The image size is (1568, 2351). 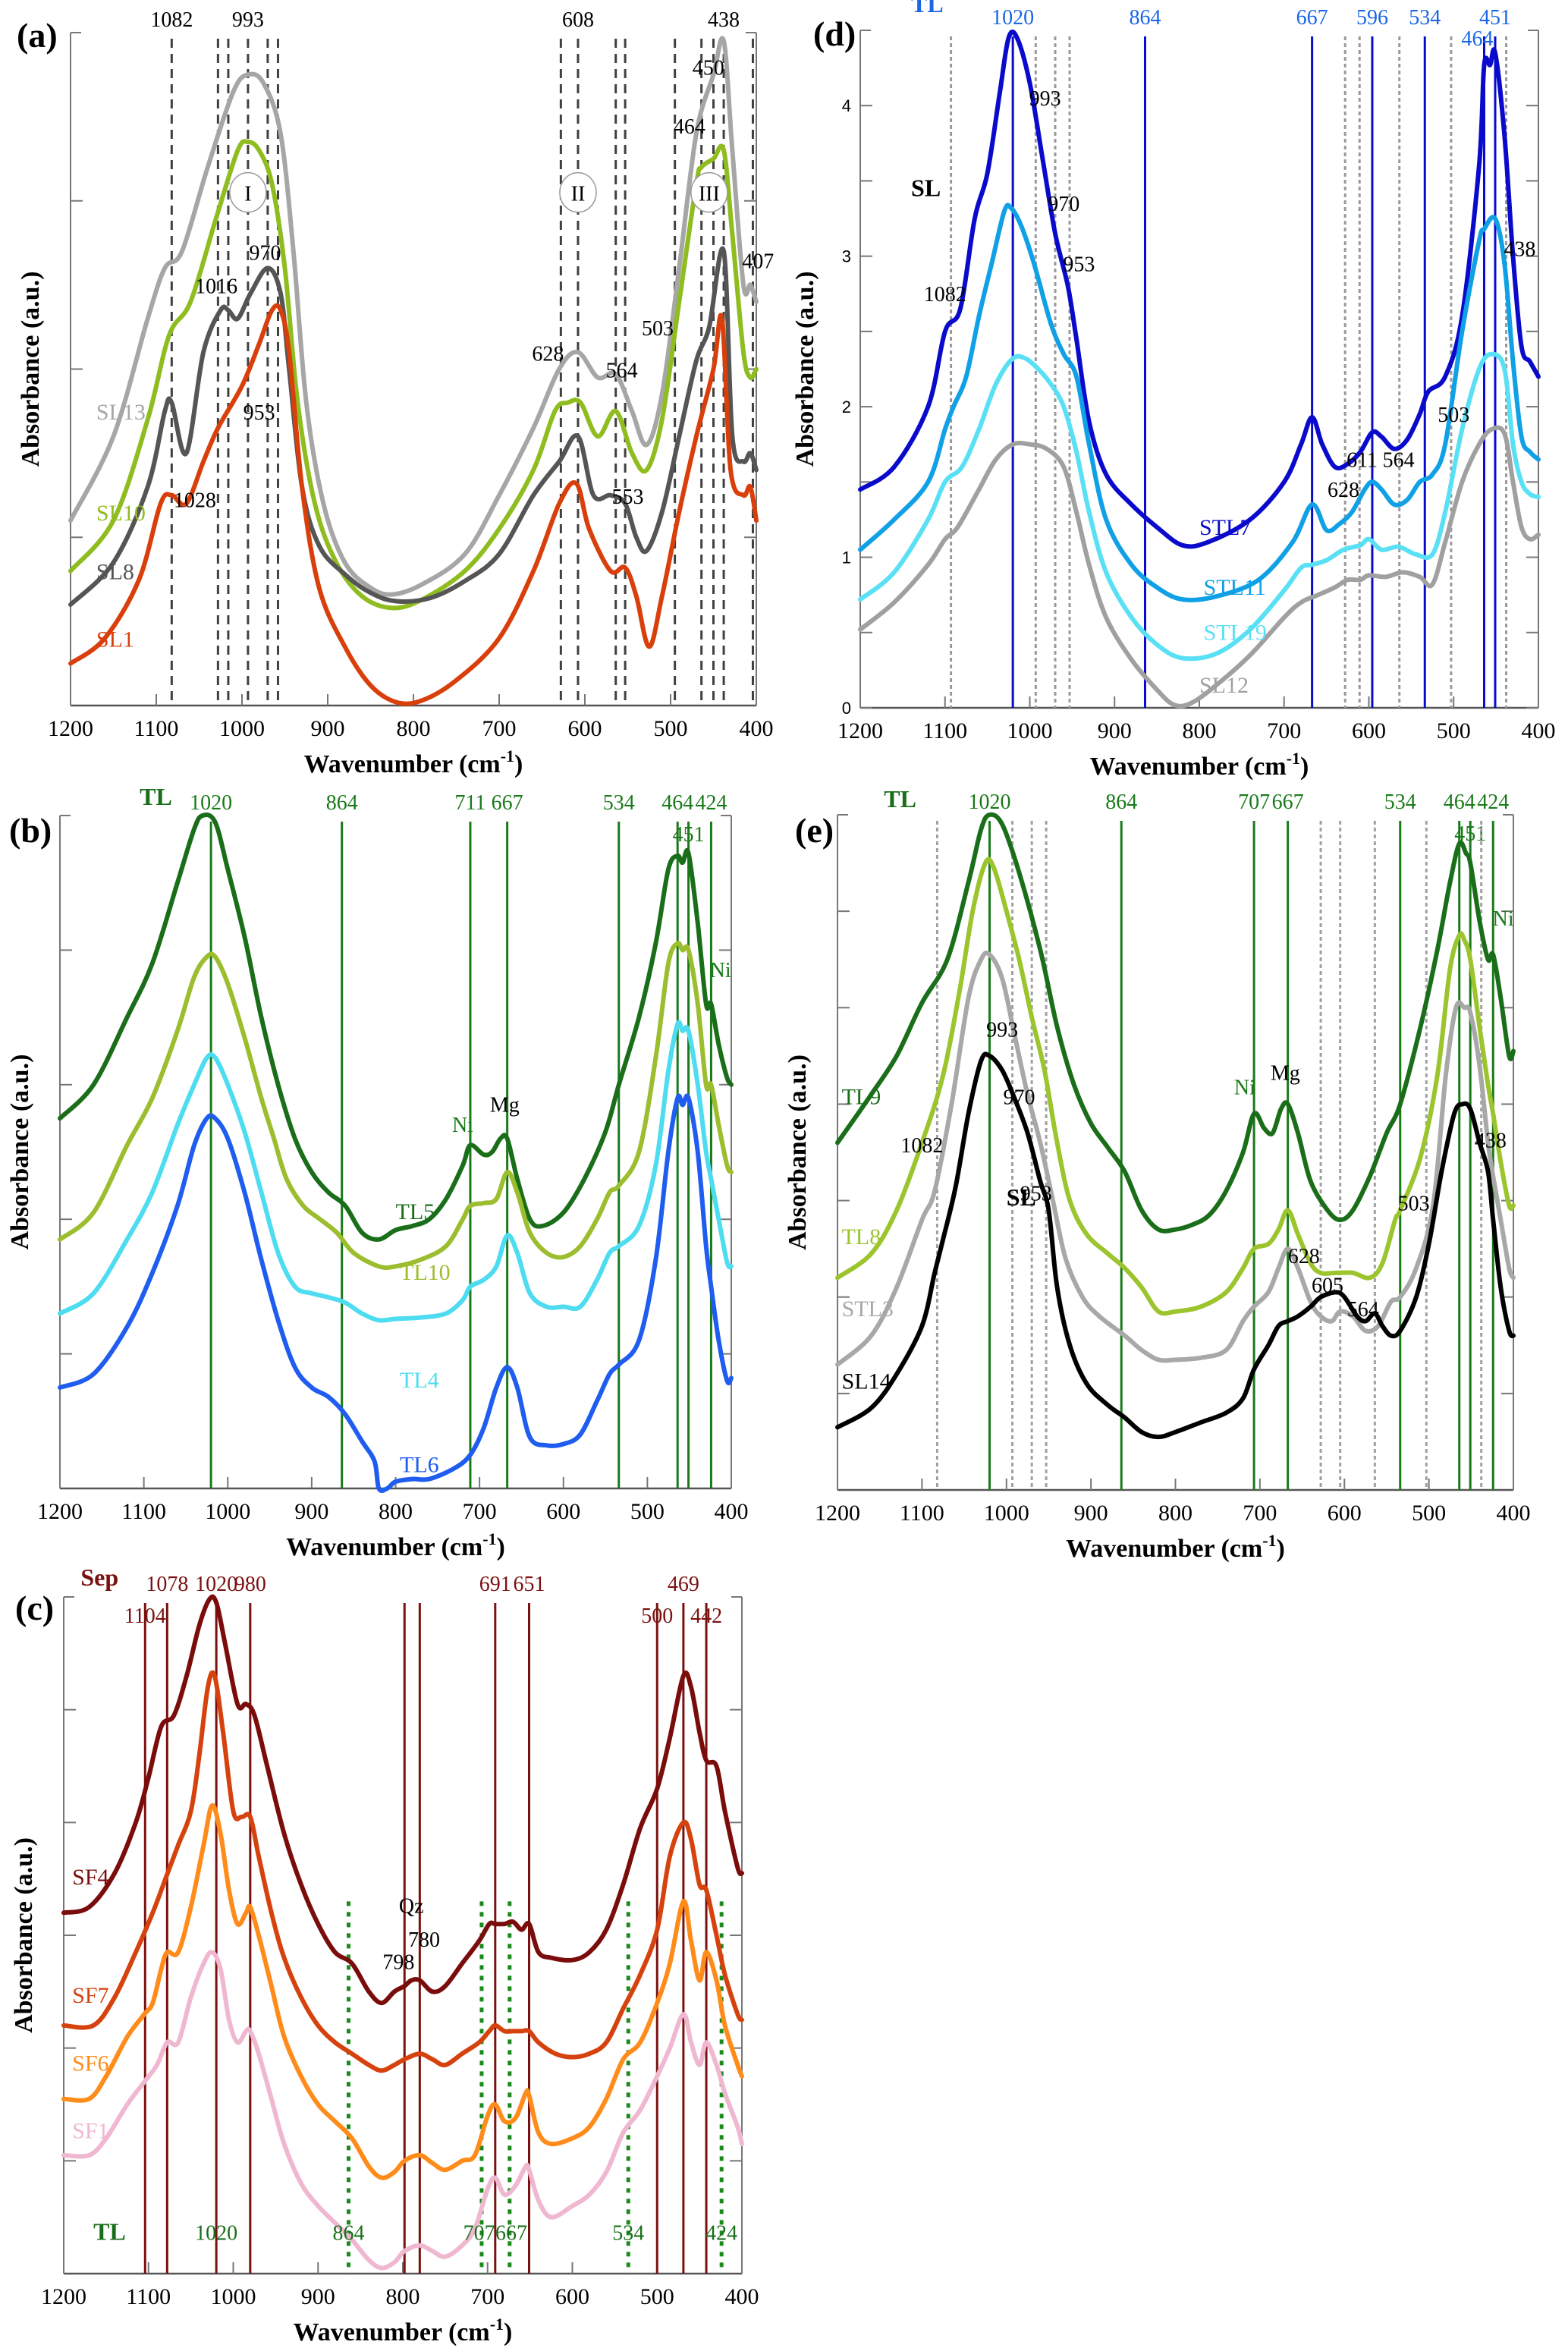 What do you see at coordinates (403, 1800) in the screenshot?
I see `series-line-sf4` at bounding box center [403, 1800].